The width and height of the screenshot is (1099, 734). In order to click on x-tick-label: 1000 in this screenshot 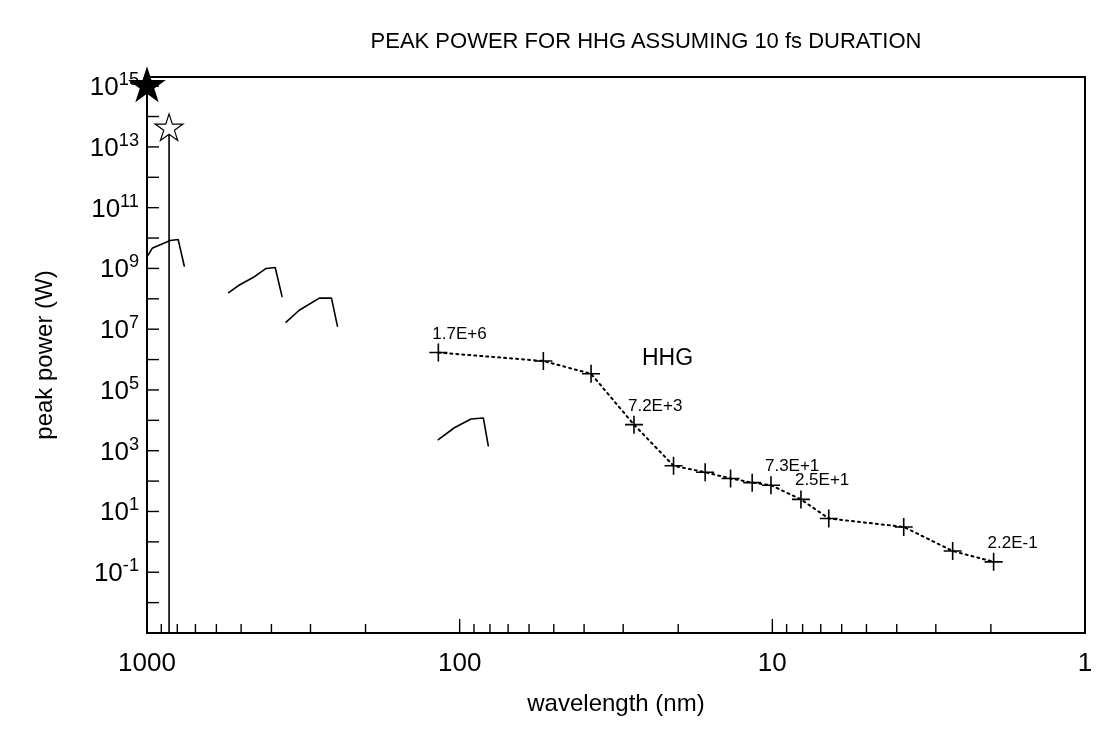, I will do `click(147, 662)`.